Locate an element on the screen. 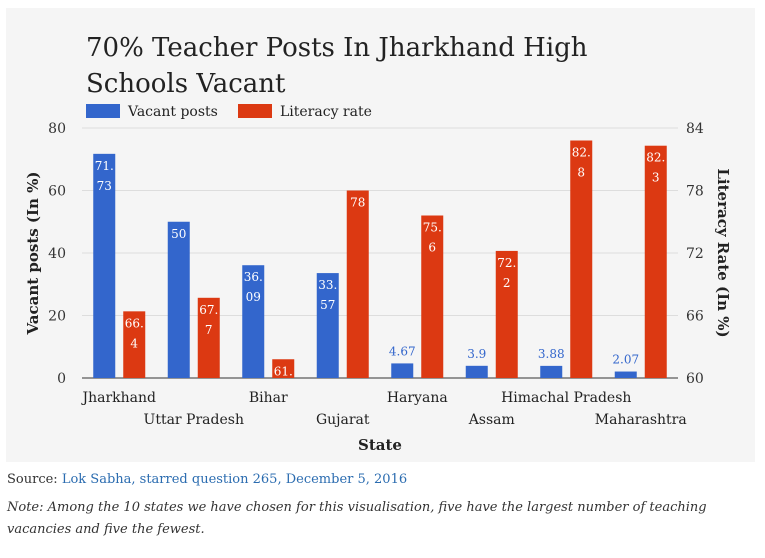  y-tick-label-left: 20 is located at coordinates (57, 317).